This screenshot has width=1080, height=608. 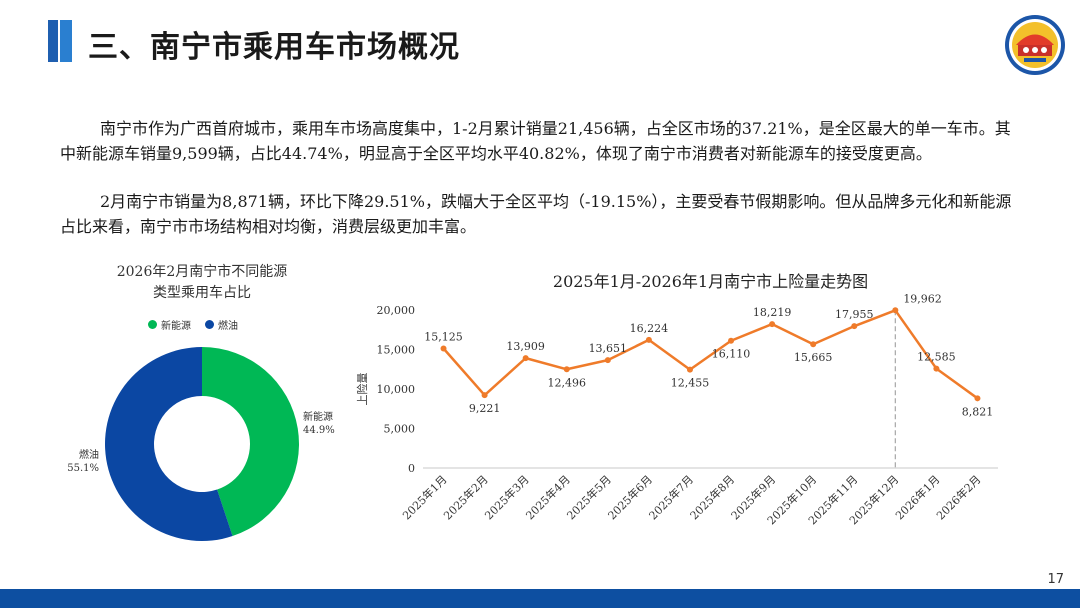 I want to click on donut-label-0: 新能源, so click(x=318, y=416).